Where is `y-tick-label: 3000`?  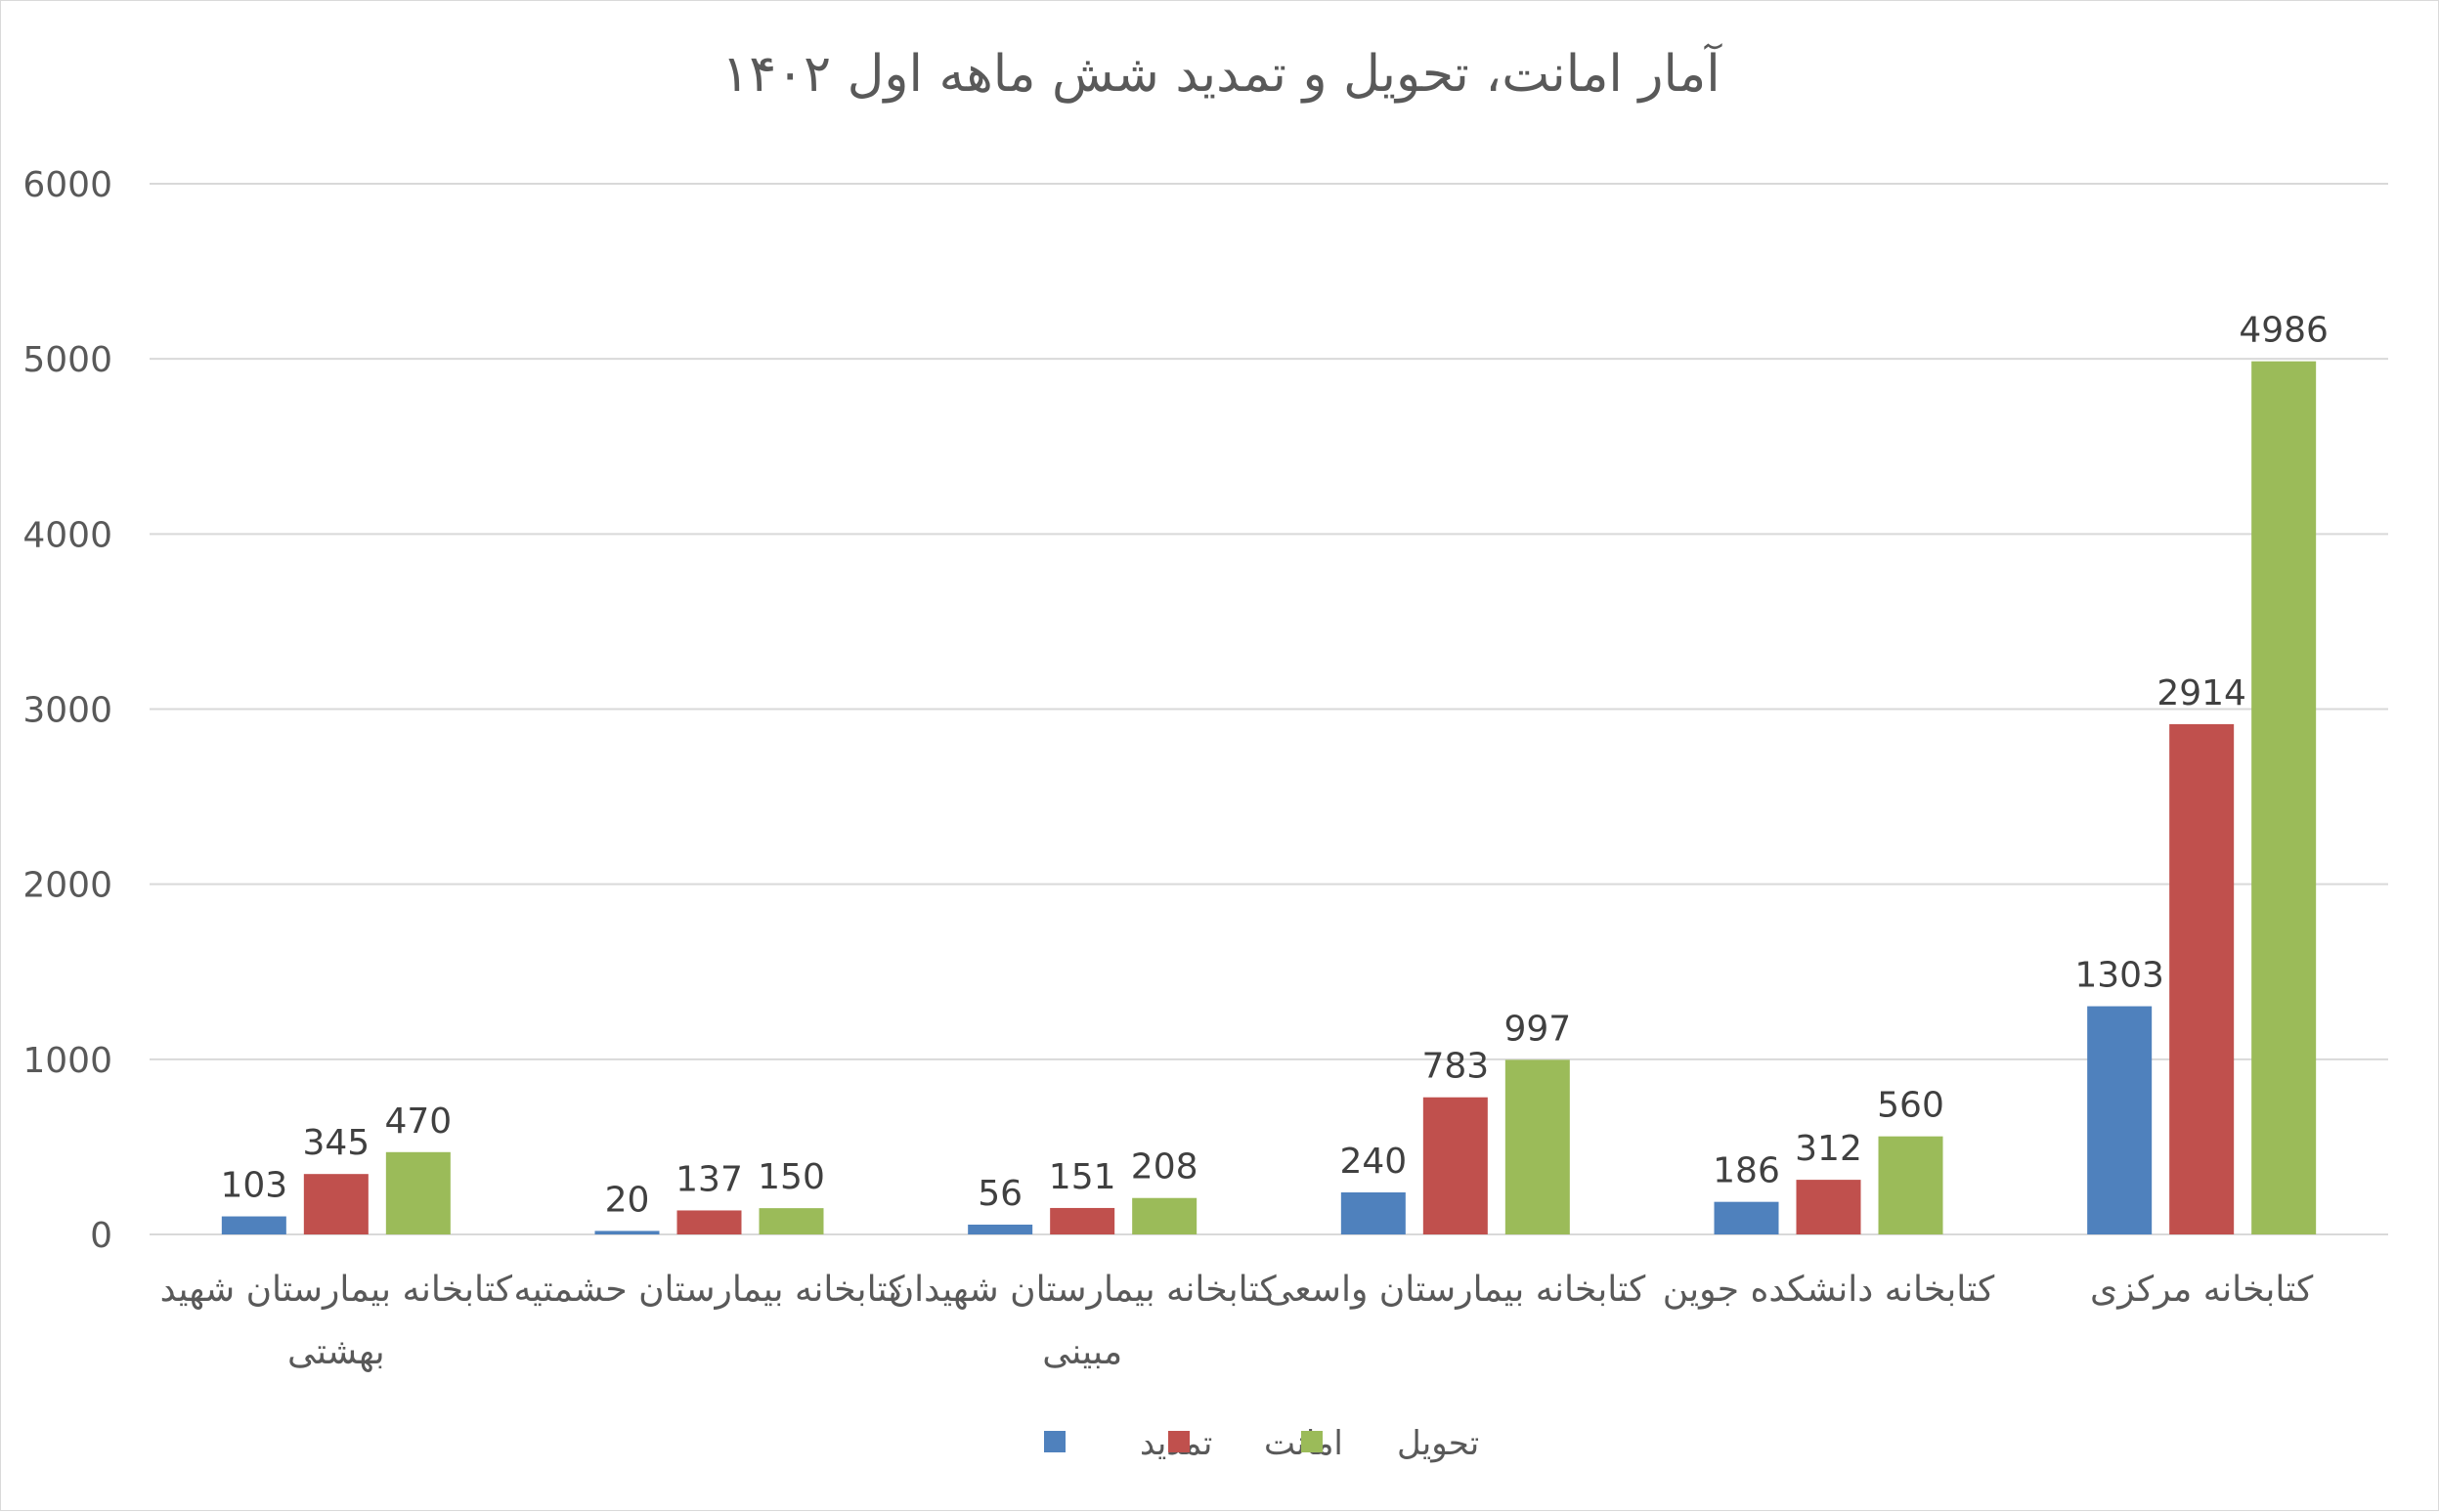
y-tick-label: 3000 is located at coordinates (67, 711).